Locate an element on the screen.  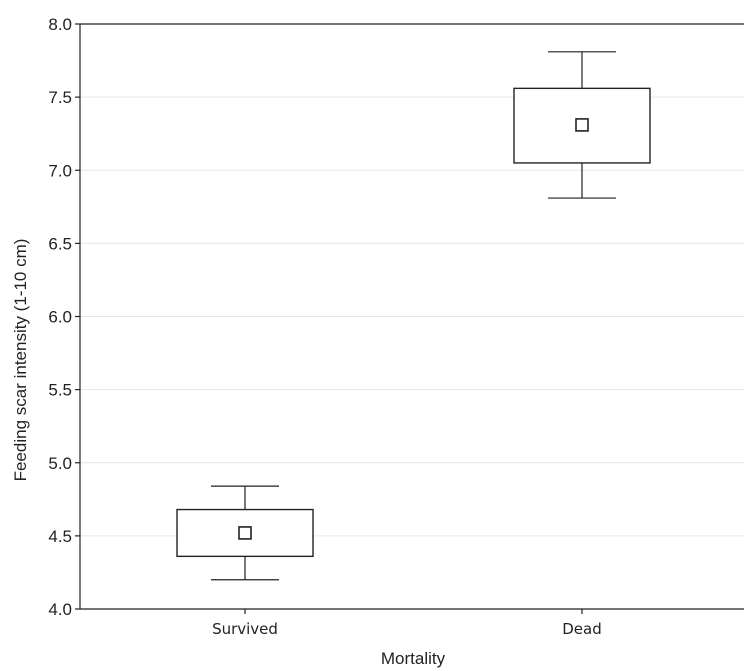
box-dead is located at coordinates (582, 125).